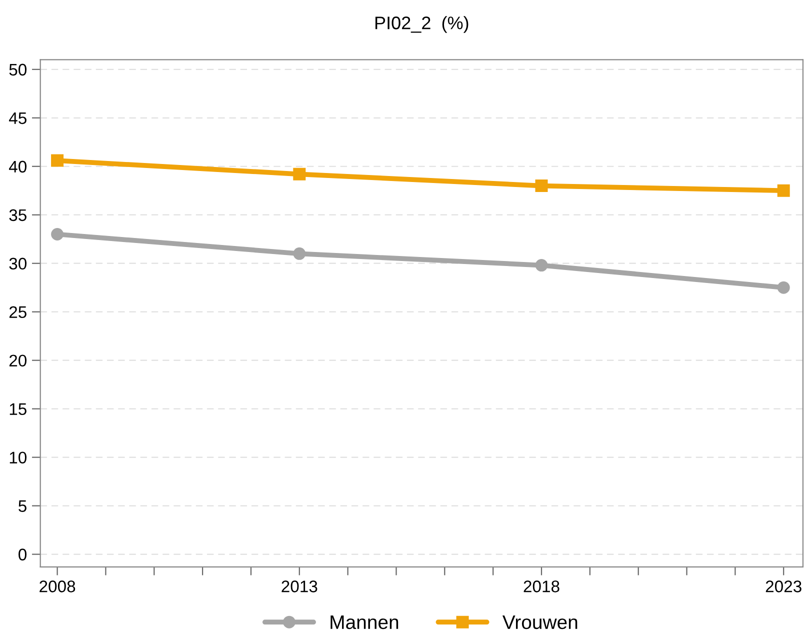 This screenshot has width=807, height=642. I want to click on y-tick-label: 15, so click(18, 409).